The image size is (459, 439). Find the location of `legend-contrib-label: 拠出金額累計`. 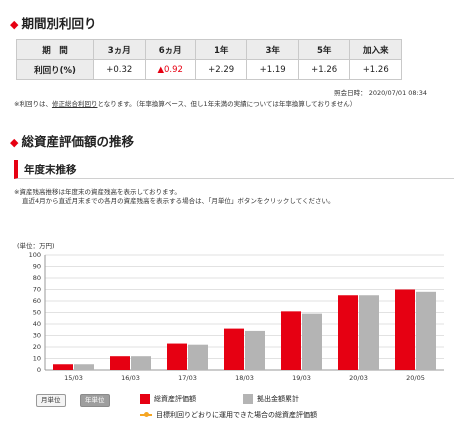

legend-contrib-label: 拠出金額累計 is located at coordinates (278, 399).